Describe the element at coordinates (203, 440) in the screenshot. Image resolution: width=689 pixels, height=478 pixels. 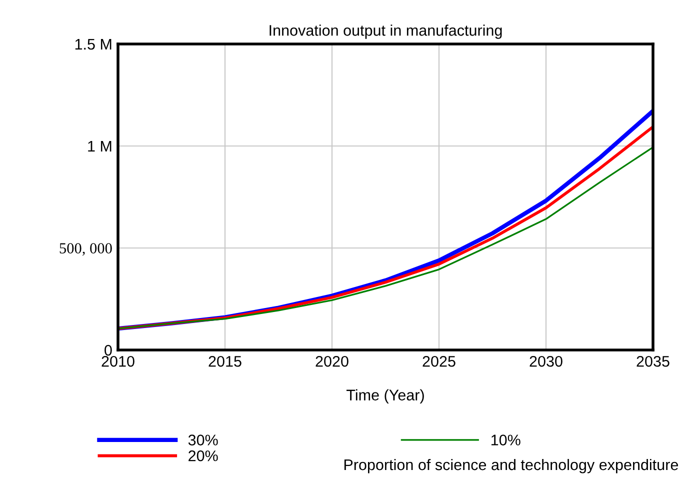
I see `legend-label: 30%` at that location.